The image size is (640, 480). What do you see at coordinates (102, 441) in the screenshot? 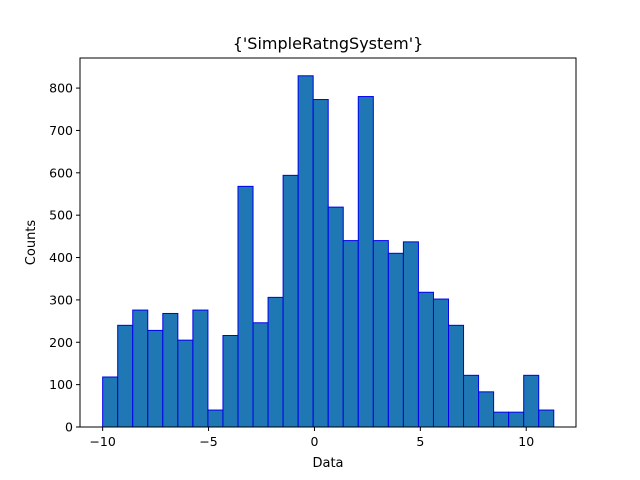
I see `x-tick-label: −10` at bounding box center [102, 441].